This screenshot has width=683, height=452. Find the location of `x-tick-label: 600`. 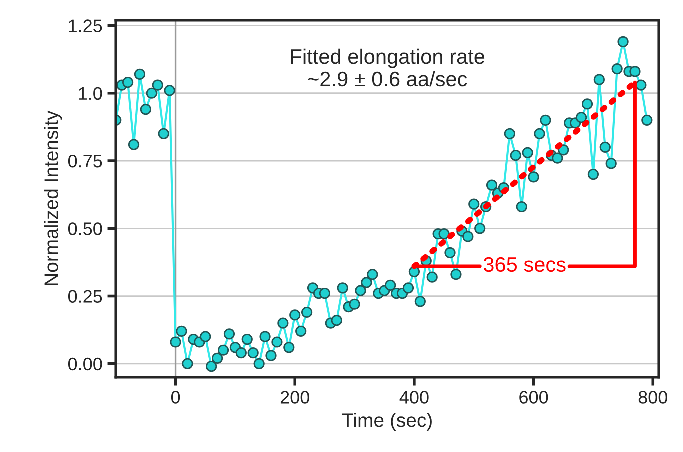

x-tick-label: 600 is located at coordinates (534, 397).